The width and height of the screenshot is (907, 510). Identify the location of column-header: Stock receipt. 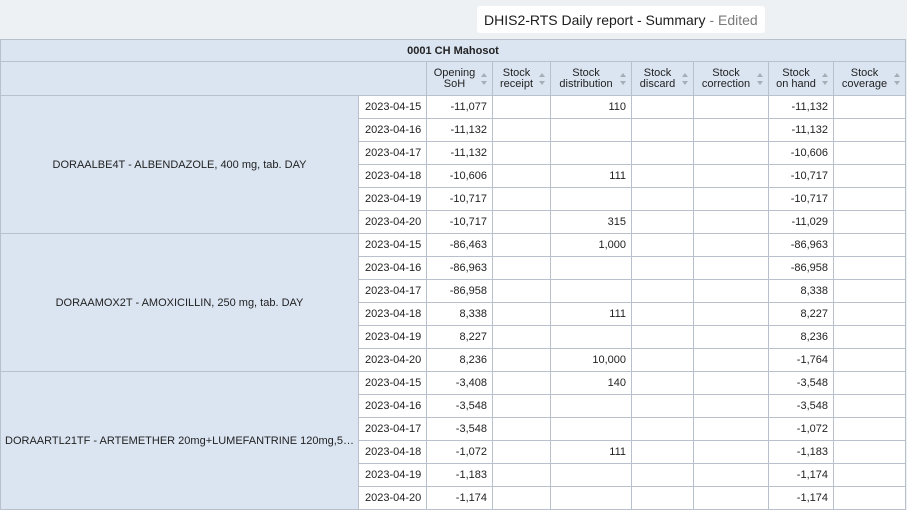
(521, 78).